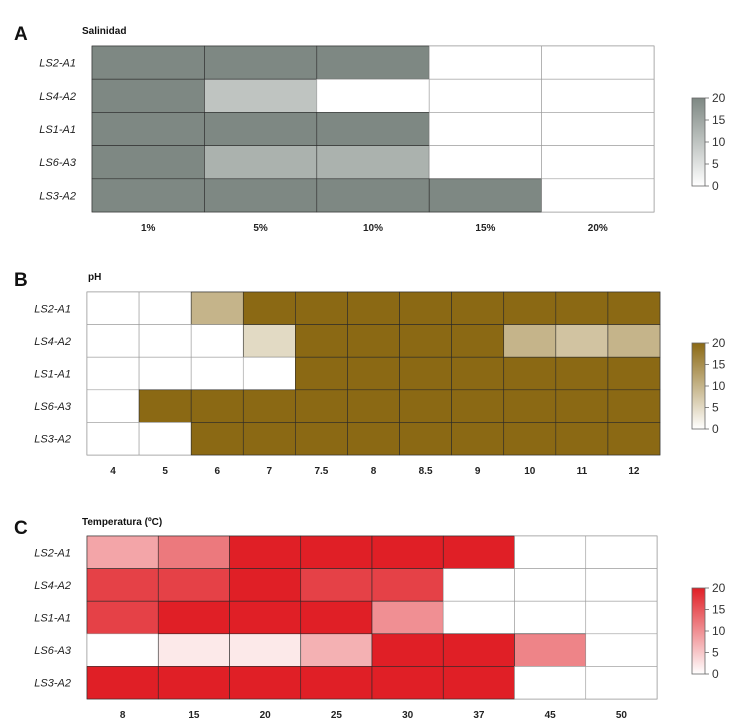 The image size is (736, 727). I want to click on column-label: 9, so click(478, 471).